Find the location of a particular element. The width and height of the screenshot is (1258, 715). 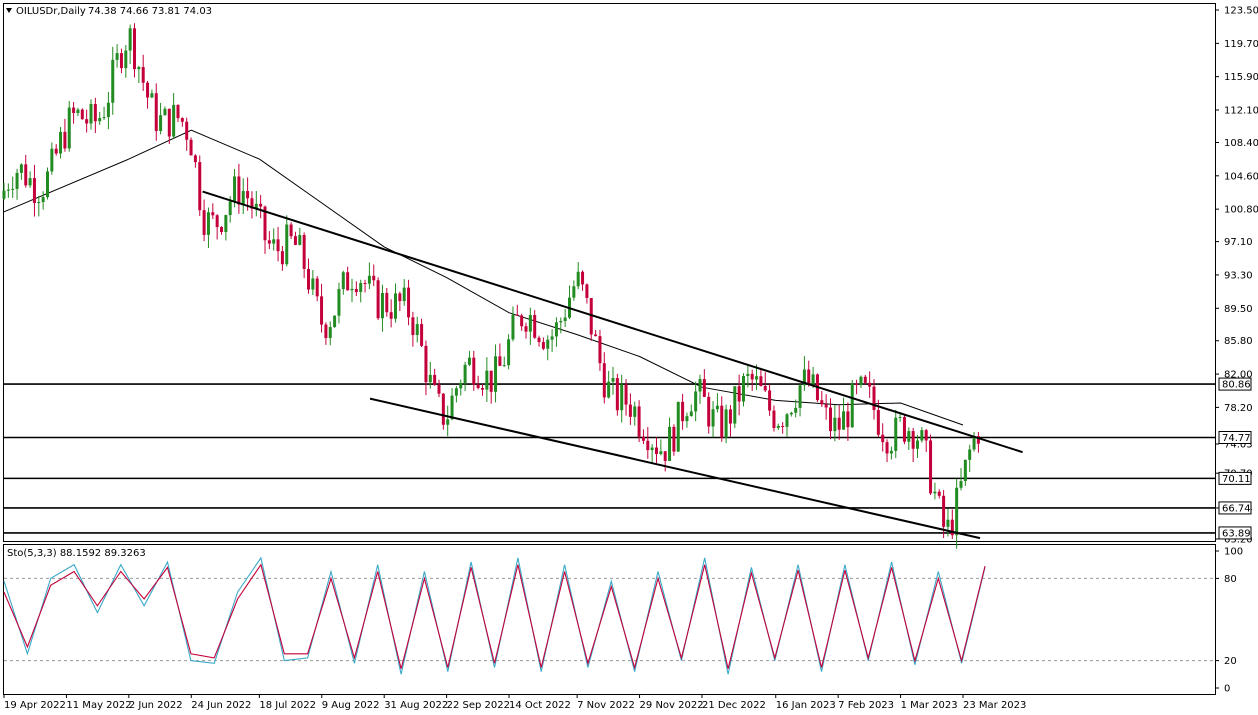

stoch-tick-label: 0 is located at coordinates (1227, 689).